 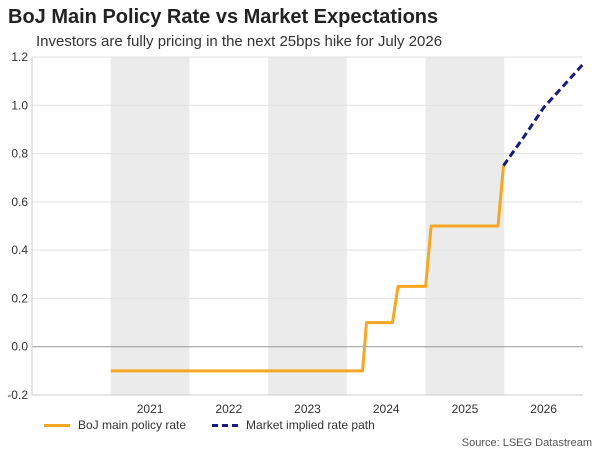 I want to click on y-tick-label: 0.2, so click(x=19, y=298).